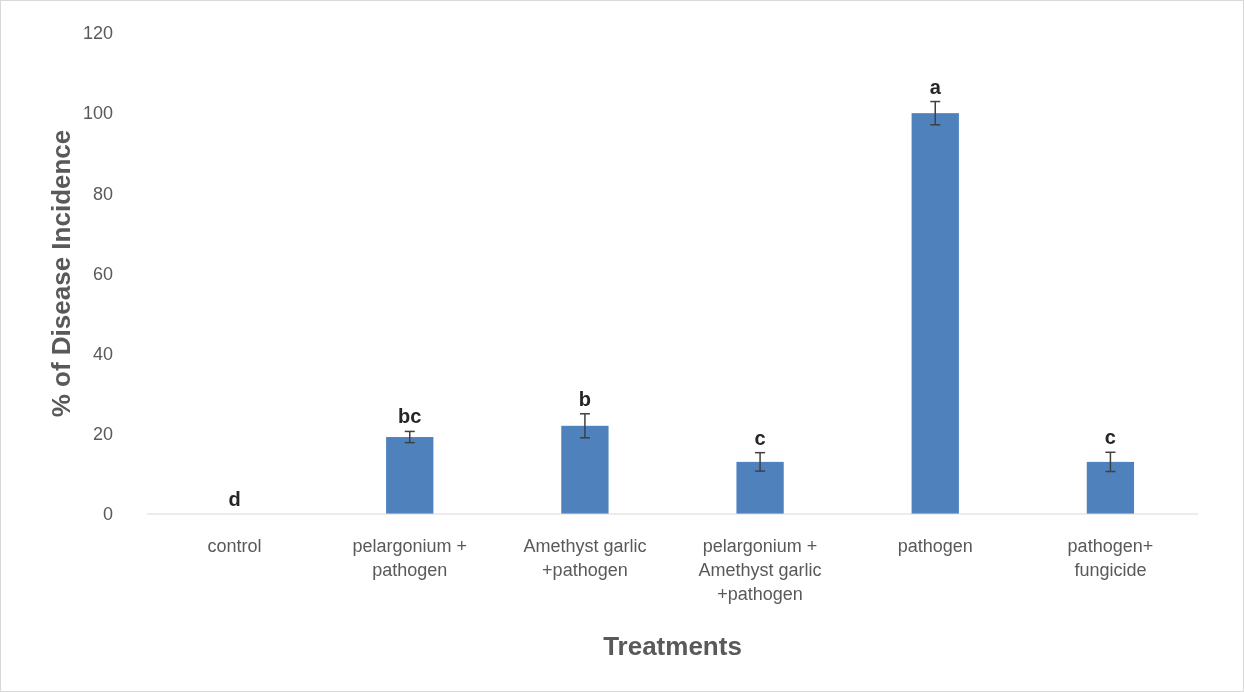 The height and width of the screenshot is (692, 1244). Describe the element at coordinates (410, 558) in the screenshot. I see `x-tick-label: pelargonium + pathogen` at that location.